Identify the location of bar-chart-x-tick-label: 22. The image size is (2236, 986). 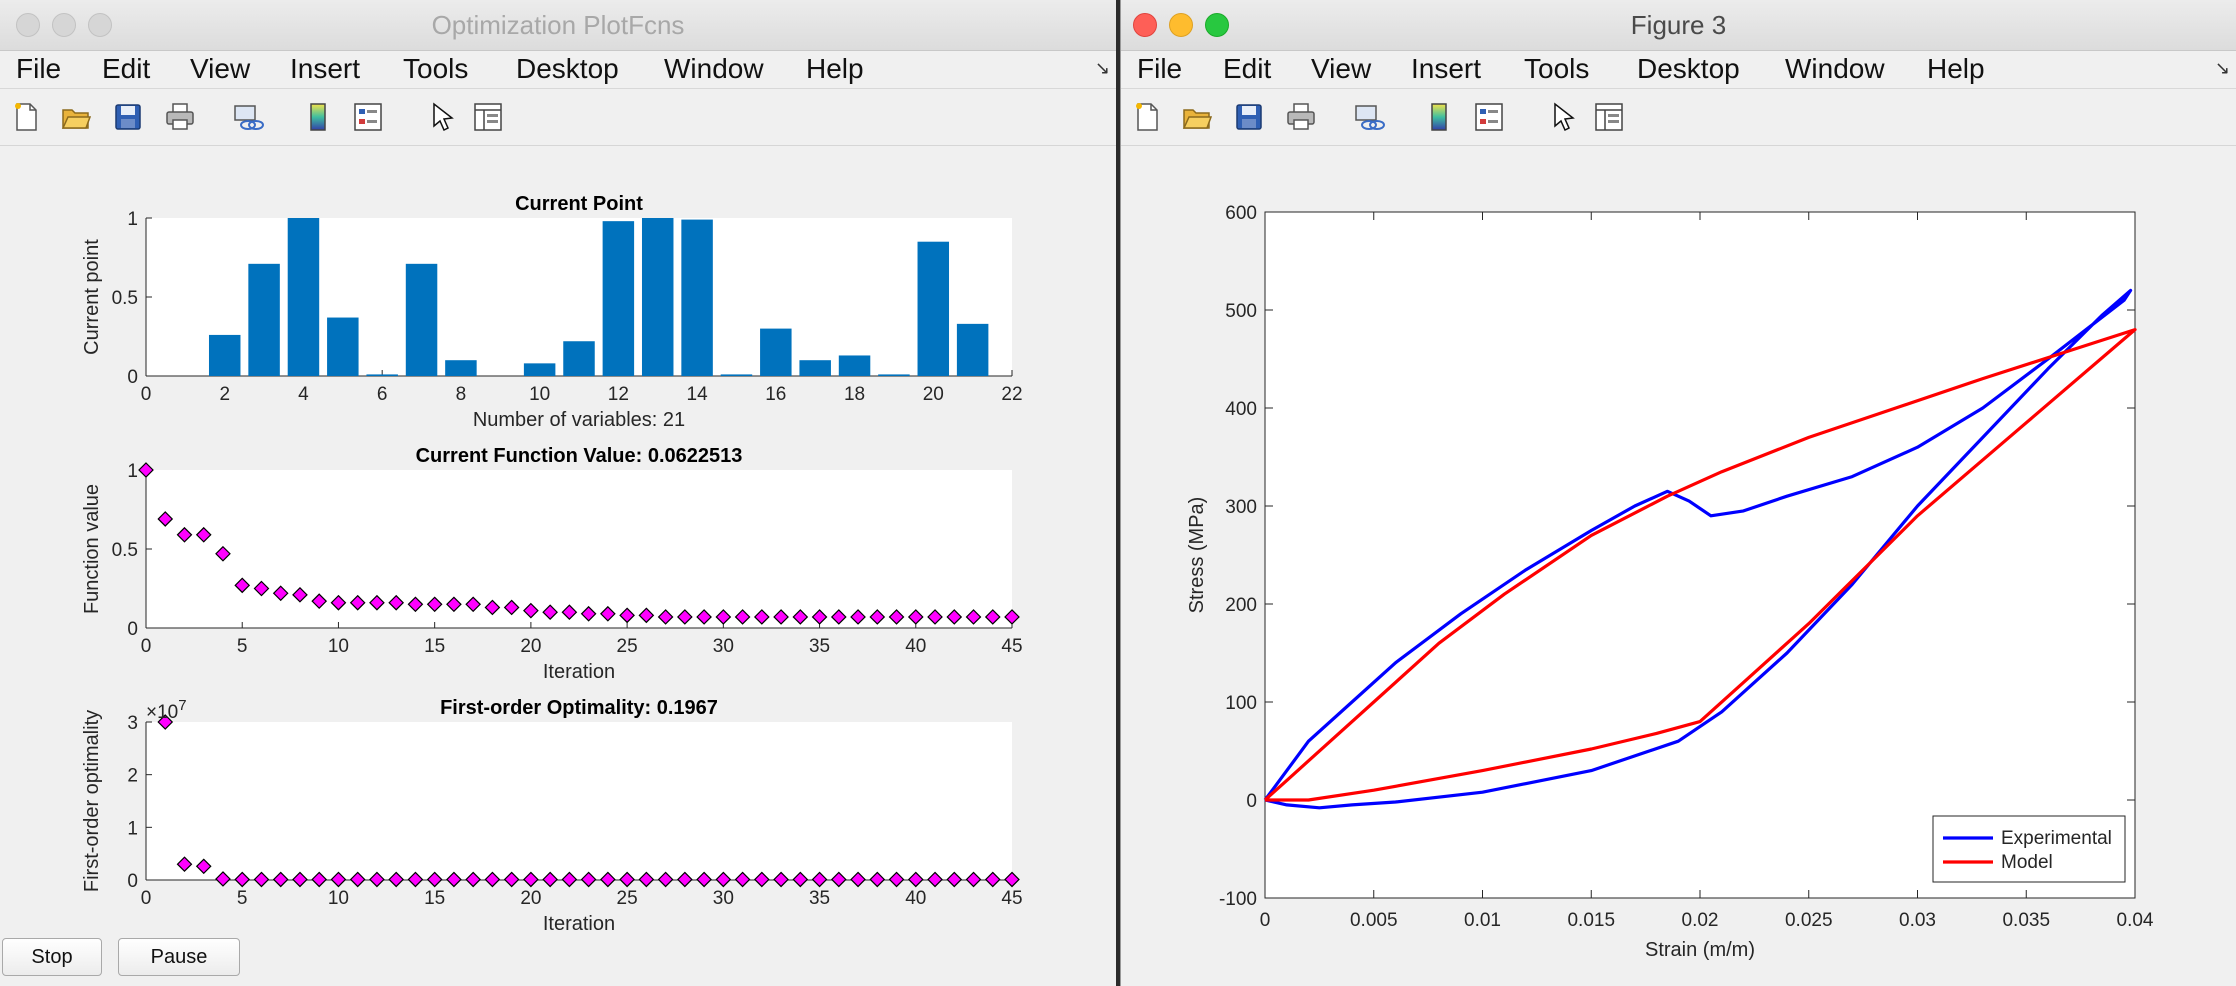
(1011, 394).